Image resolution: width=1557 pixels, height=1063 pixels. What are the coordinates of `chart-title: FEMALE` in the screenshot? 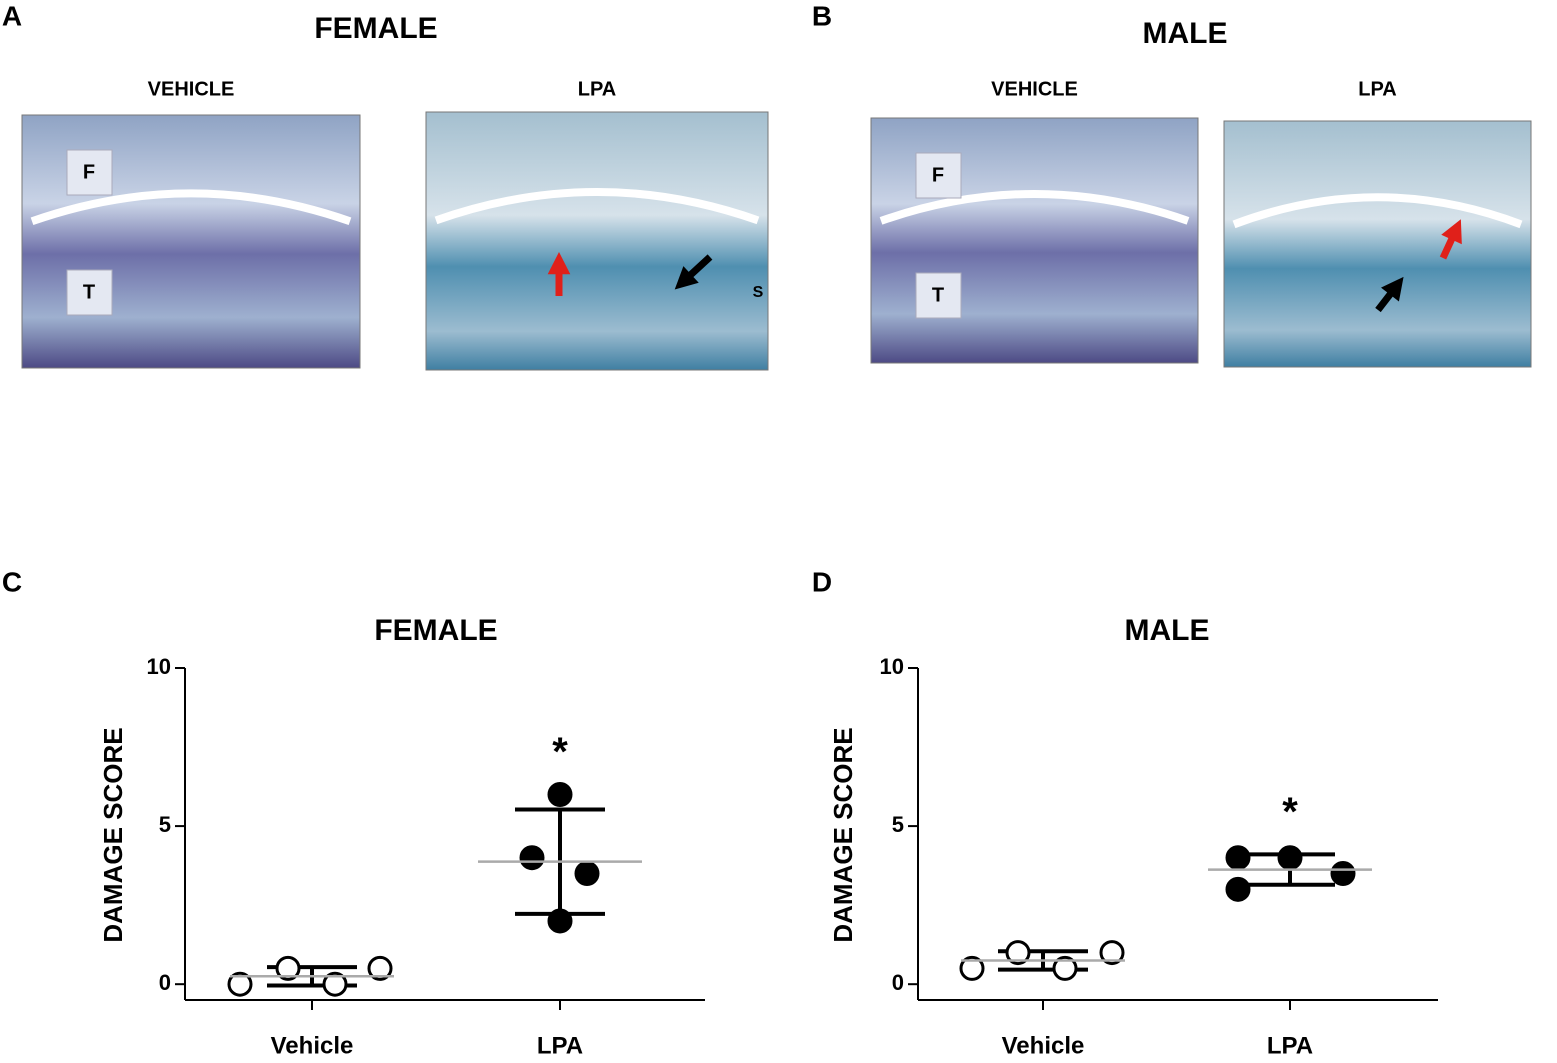 It's located at (435, 630).